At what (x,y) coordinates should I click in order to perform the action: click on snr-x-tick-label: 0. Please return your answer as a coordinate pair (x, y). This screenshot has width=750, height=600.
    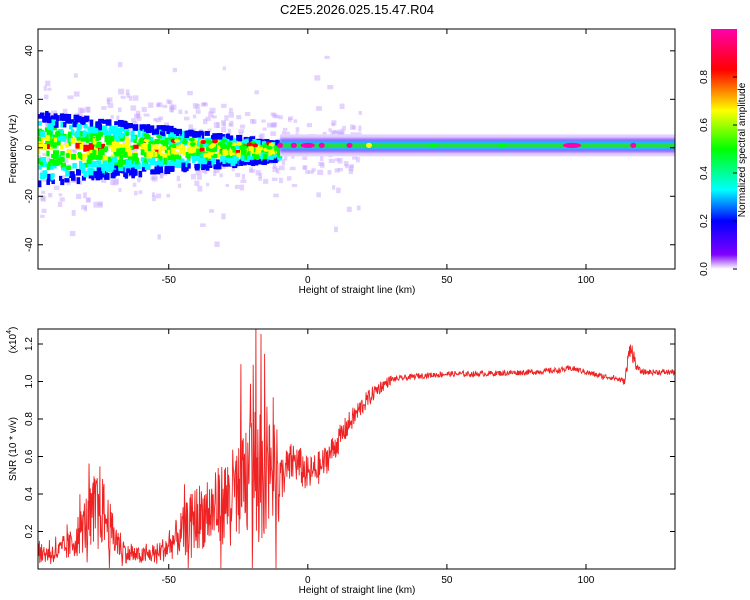
    Looking at the image, I should click on (308, 580).